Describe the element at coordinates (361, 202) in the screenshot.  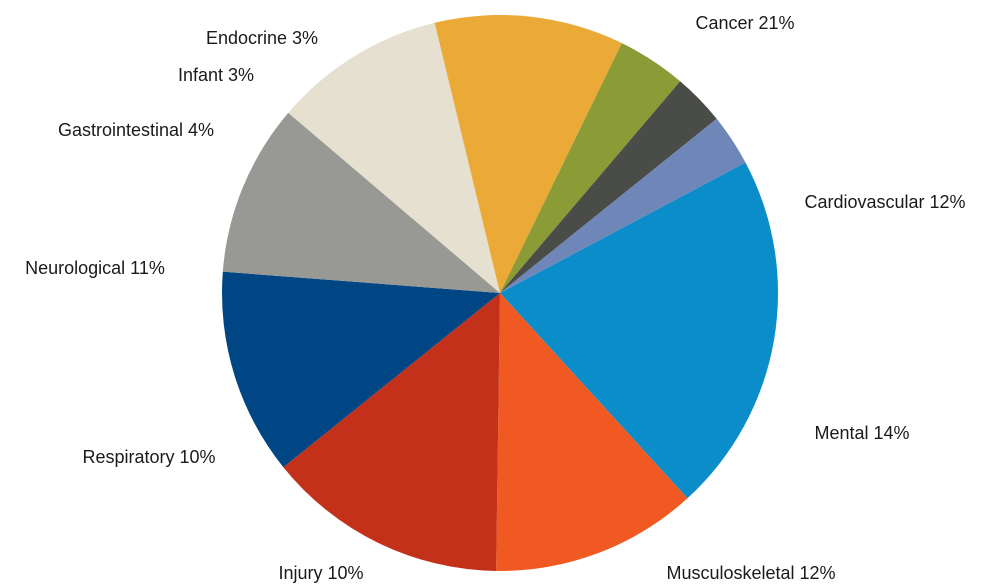
I see `pie-slice-injury` at that location.